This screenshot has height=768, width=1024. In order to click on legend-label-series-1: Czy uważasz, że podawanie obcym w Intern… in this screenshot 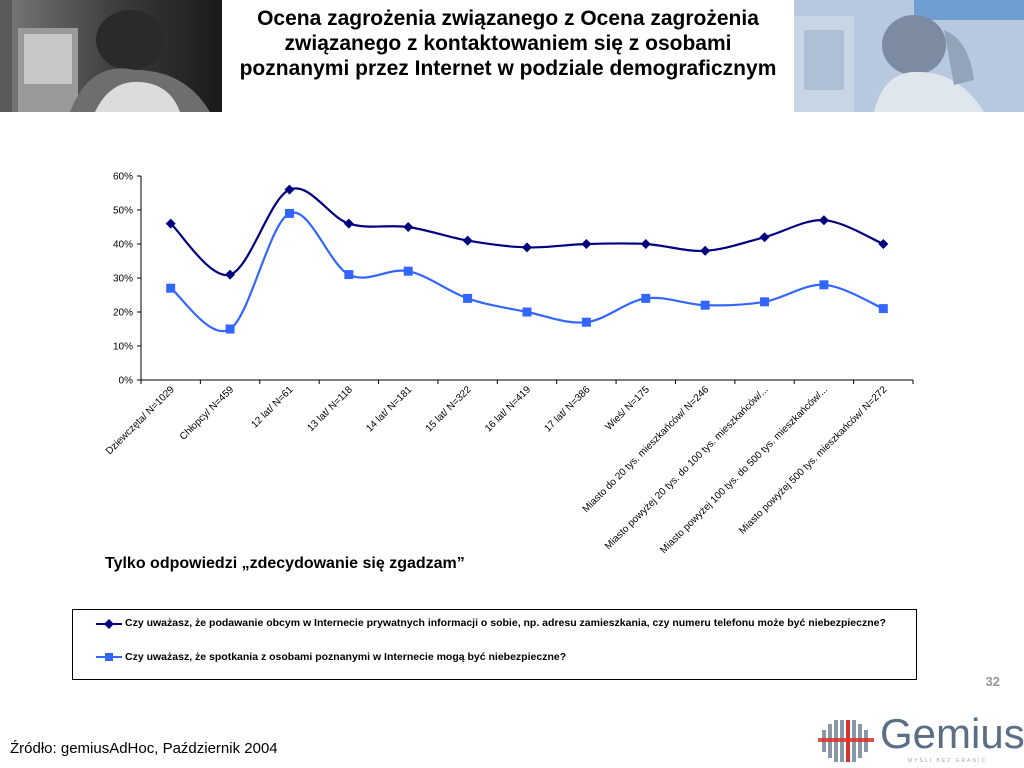, I will do `click(505, 623)`.